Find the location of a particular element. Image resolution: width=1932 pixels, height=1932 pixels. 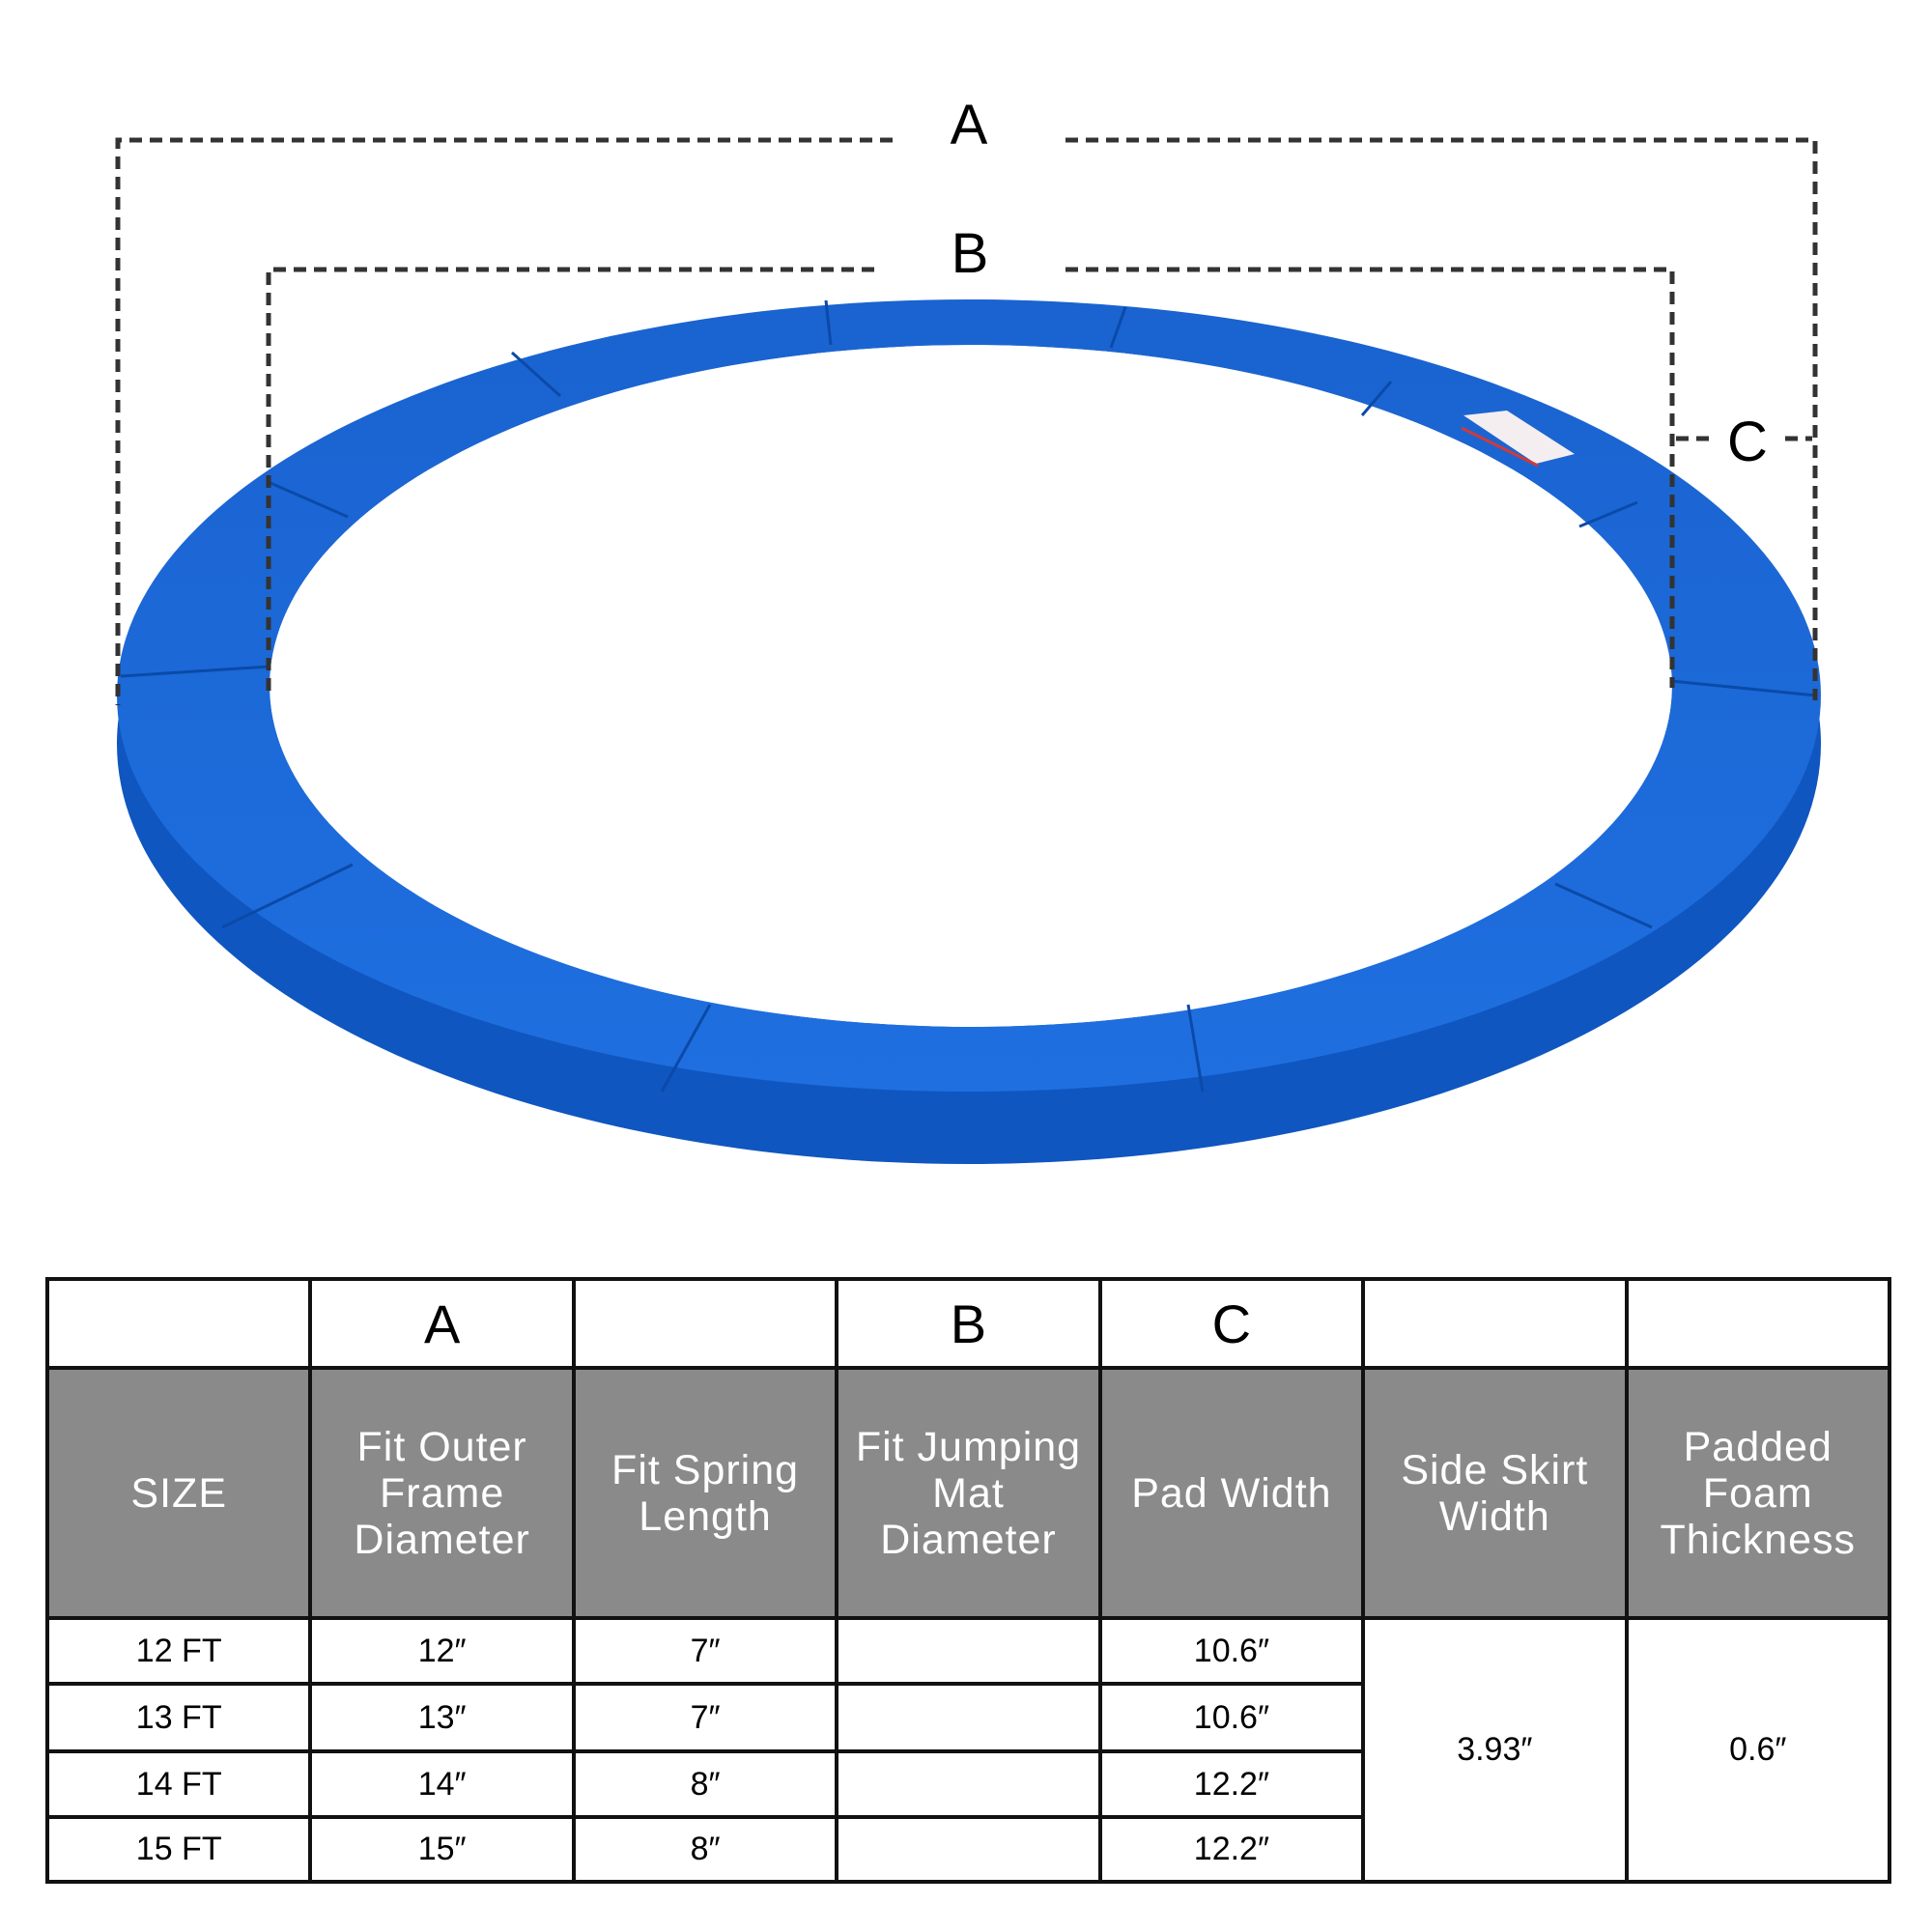

dimension-label-c: C is located at coordinates (1747, 442).